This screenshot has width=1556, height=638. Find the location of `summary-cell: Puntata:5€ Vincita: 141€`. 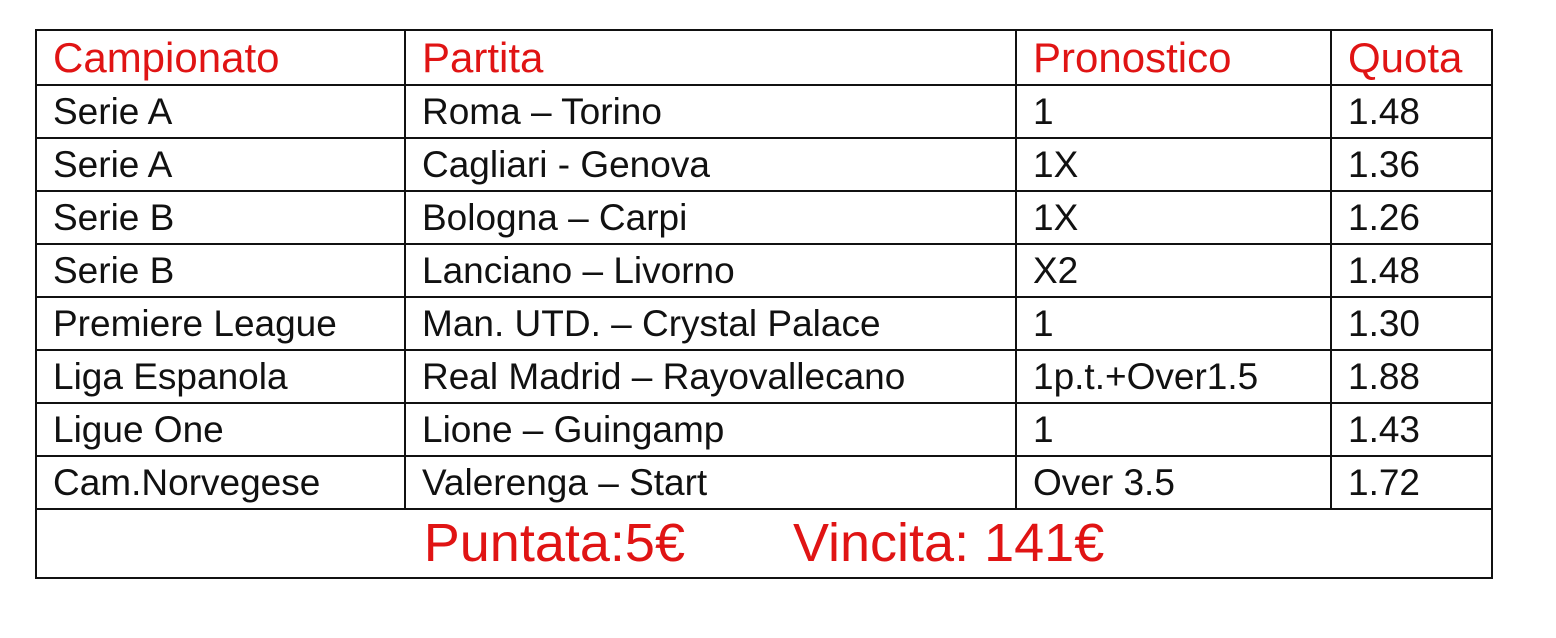

summary-cell: Puntata:5€ Vincita: 141€ is located at coordinates (764, 543).